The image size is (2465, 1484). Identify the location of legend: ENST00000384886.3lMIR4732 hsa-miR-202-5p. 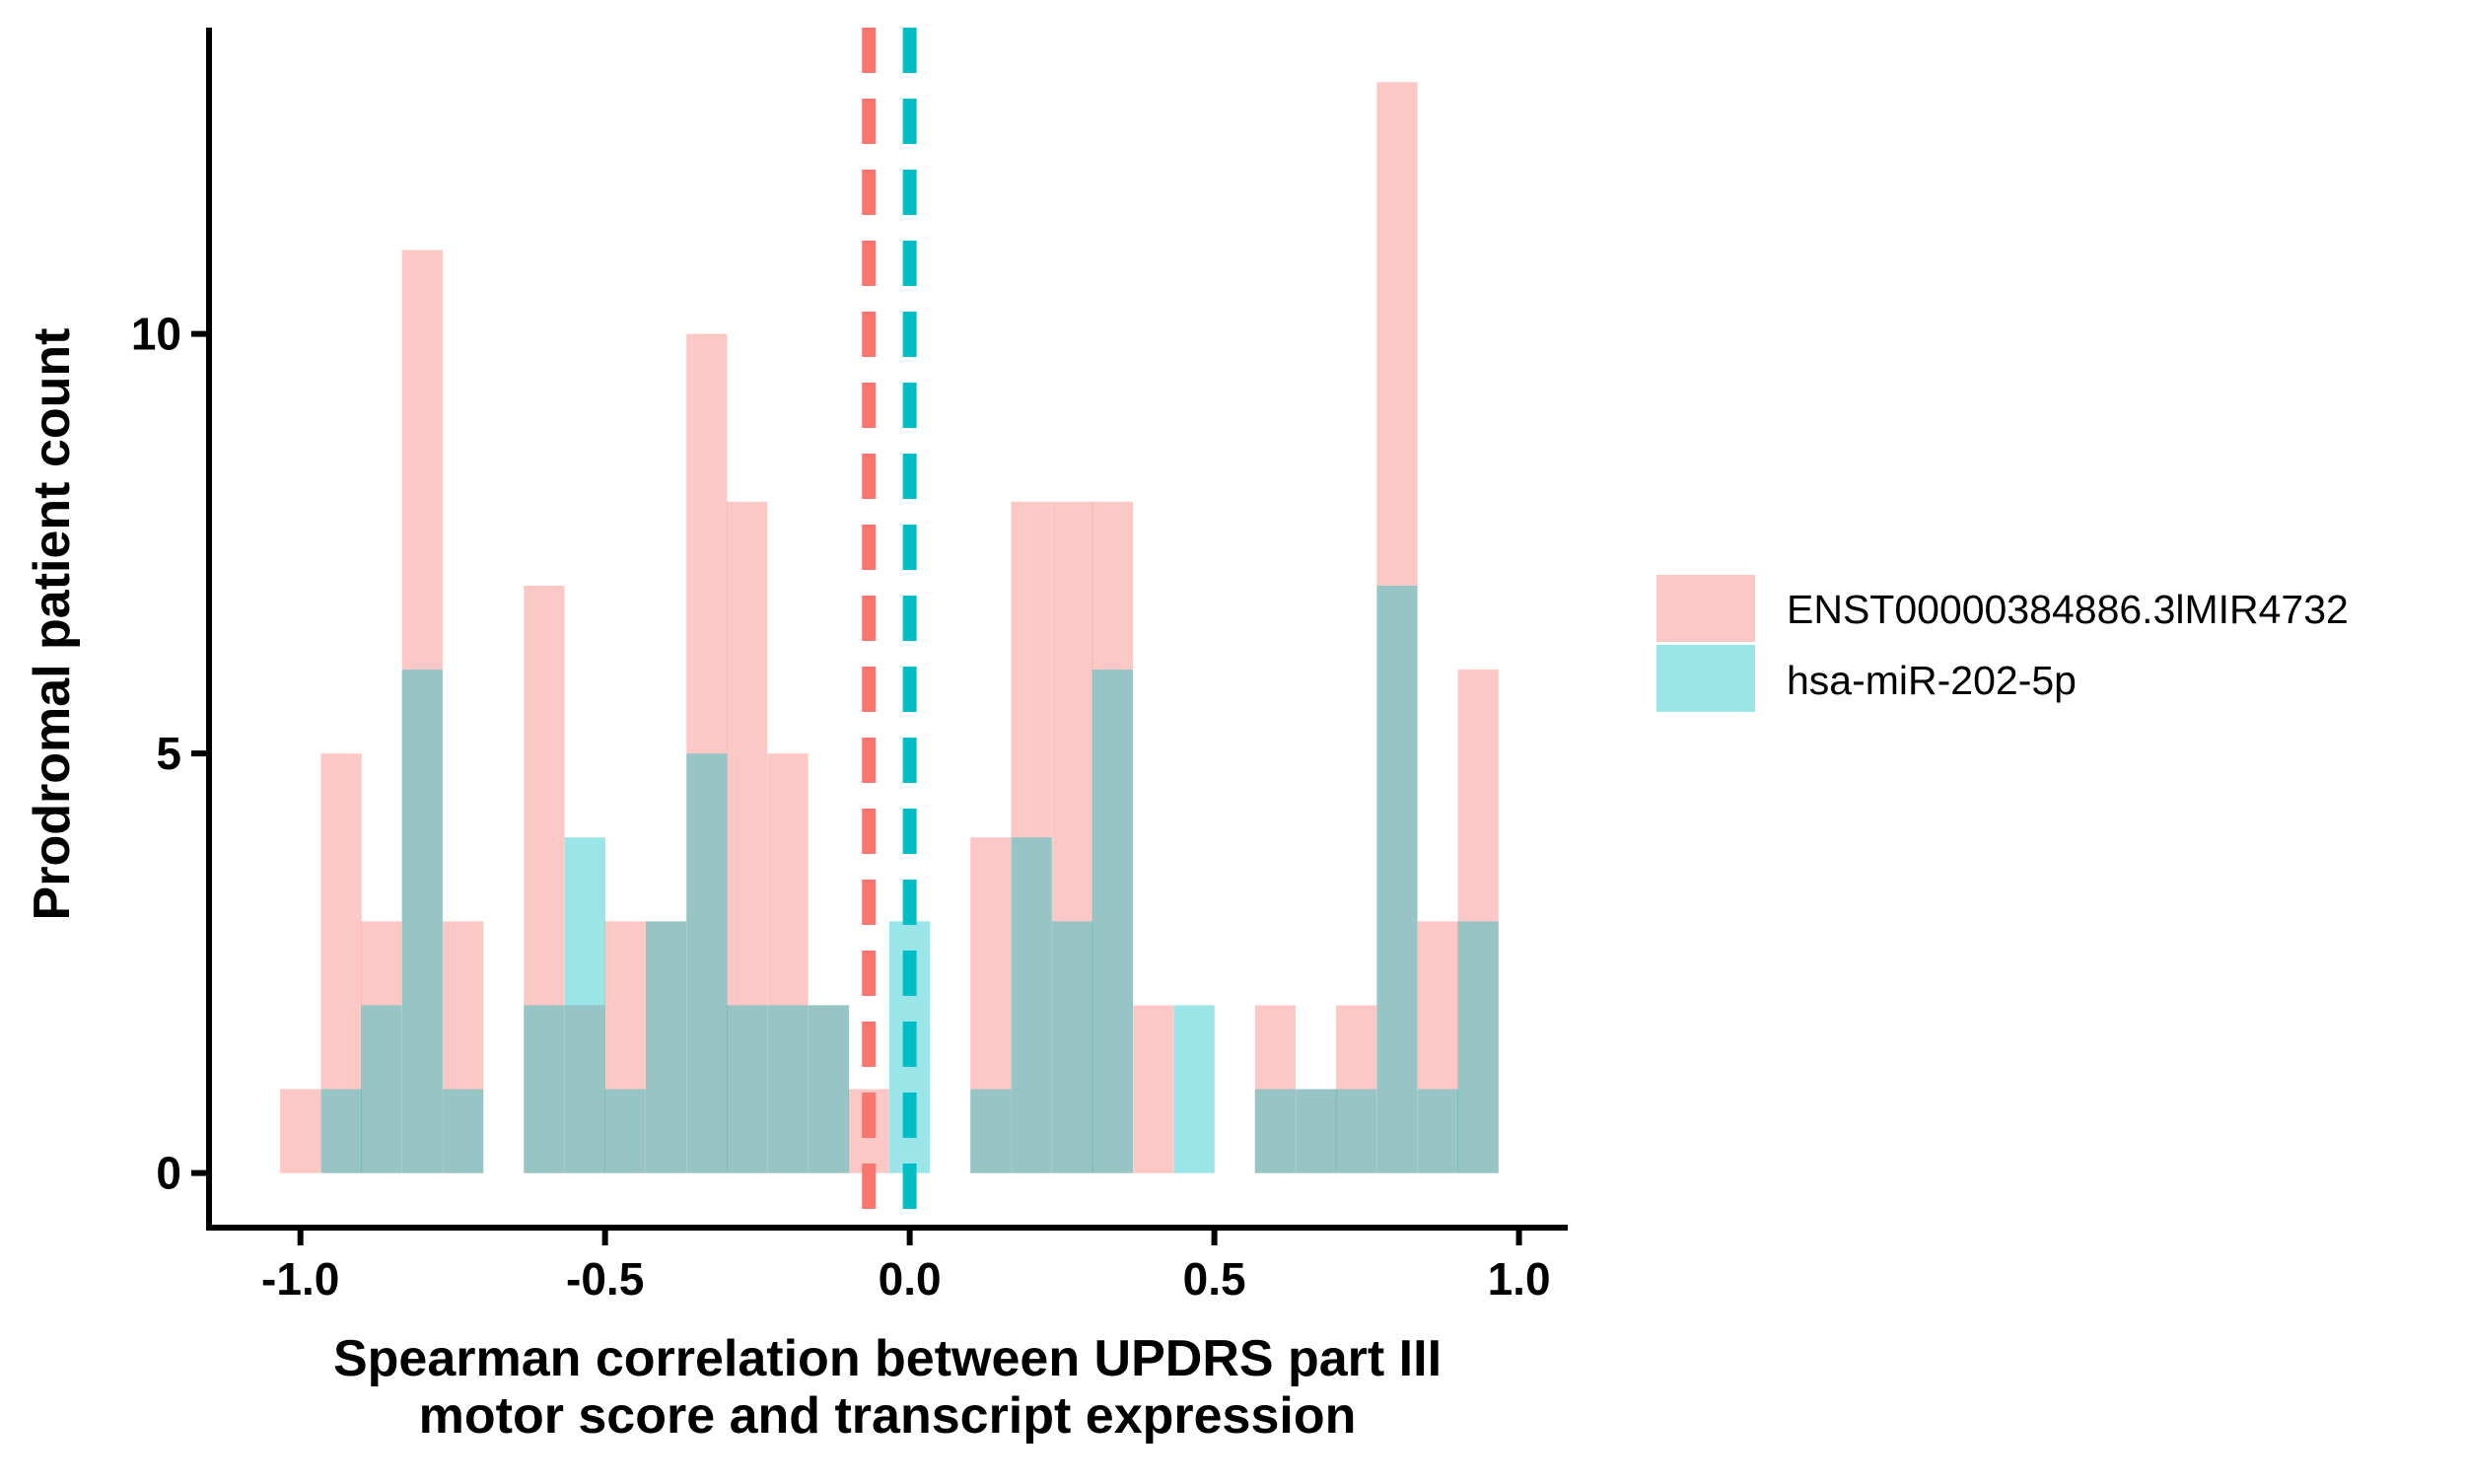
(2002, 643).